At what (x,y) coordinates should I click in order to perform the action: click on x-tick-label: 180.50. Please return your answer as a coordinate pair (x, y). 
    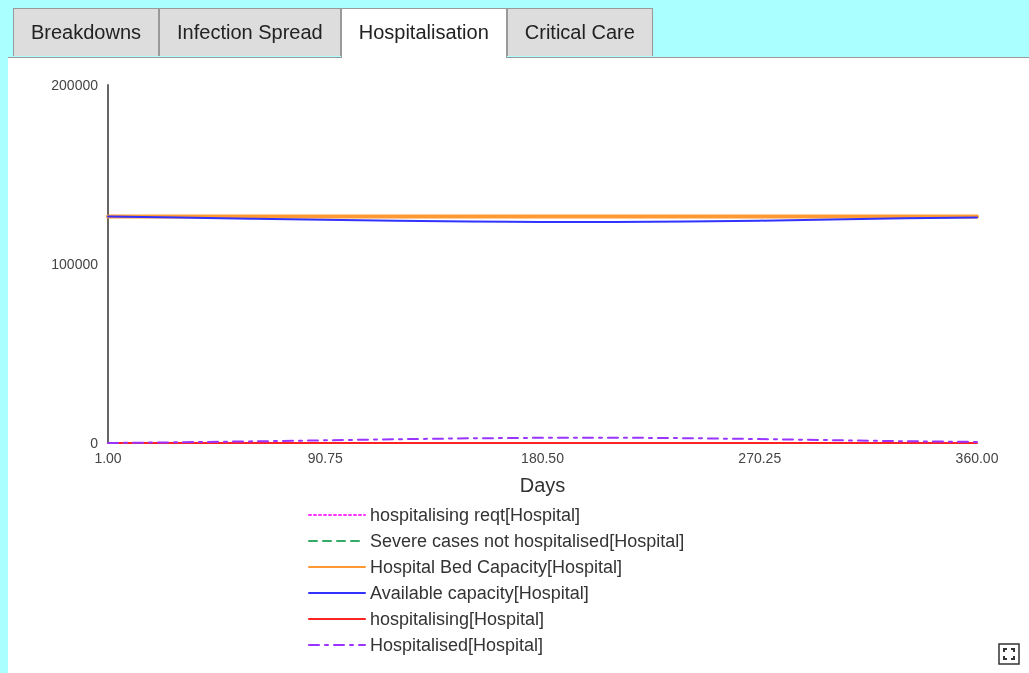
    Looking at the image, I should click on (543, 458).